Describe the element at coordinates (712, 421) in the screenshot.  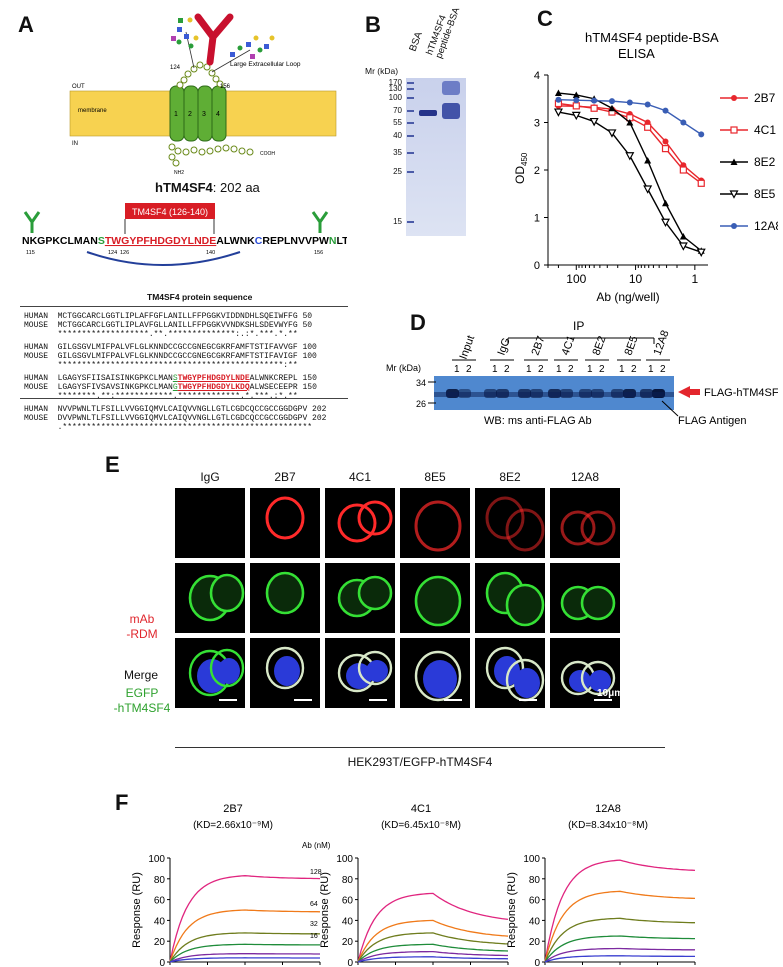
I see `flag-antigen-label: FLAG Antigen` at that location.